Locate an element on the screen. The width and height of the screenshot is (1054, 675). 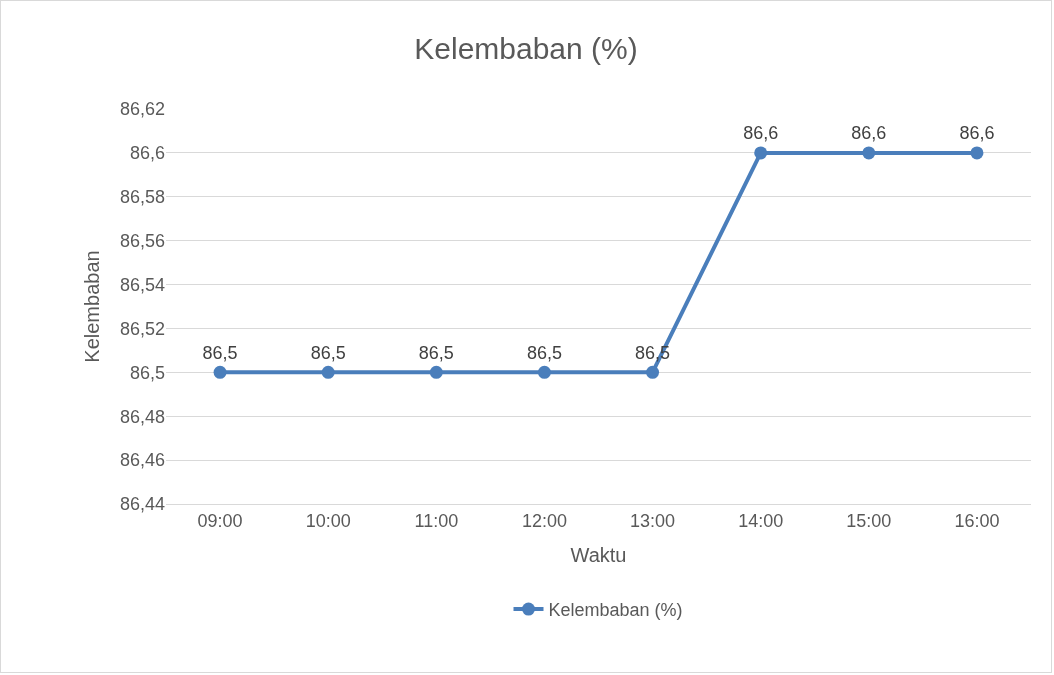
y-tick-label: 86,5 is located at coordinates (147, 372).